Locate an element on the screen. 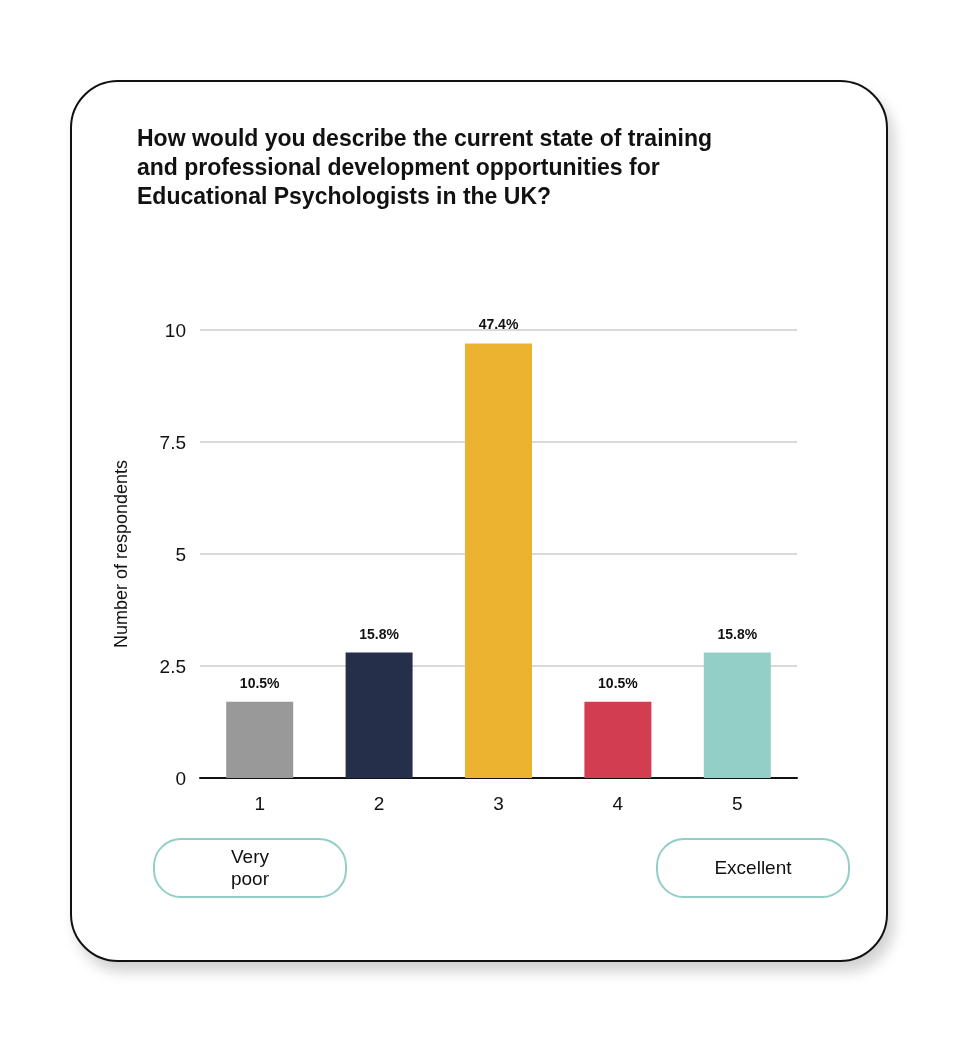  y-tick-label: 5 is located at coordinates (180, 554).